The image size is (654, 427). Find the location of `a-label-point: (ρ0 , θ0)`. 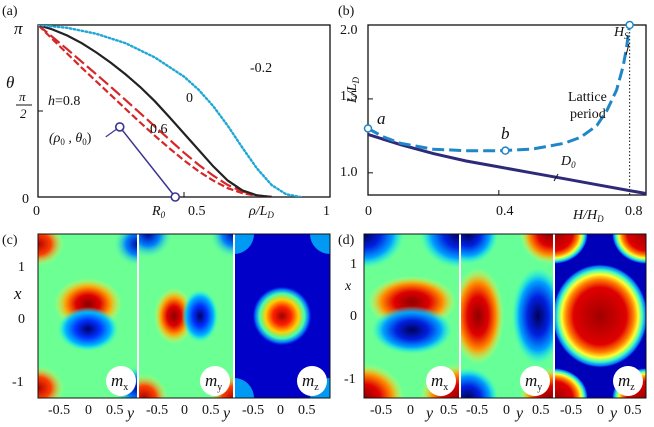

a-label-point: (ρ0 , θ0) is located at coordinates (70, 139).